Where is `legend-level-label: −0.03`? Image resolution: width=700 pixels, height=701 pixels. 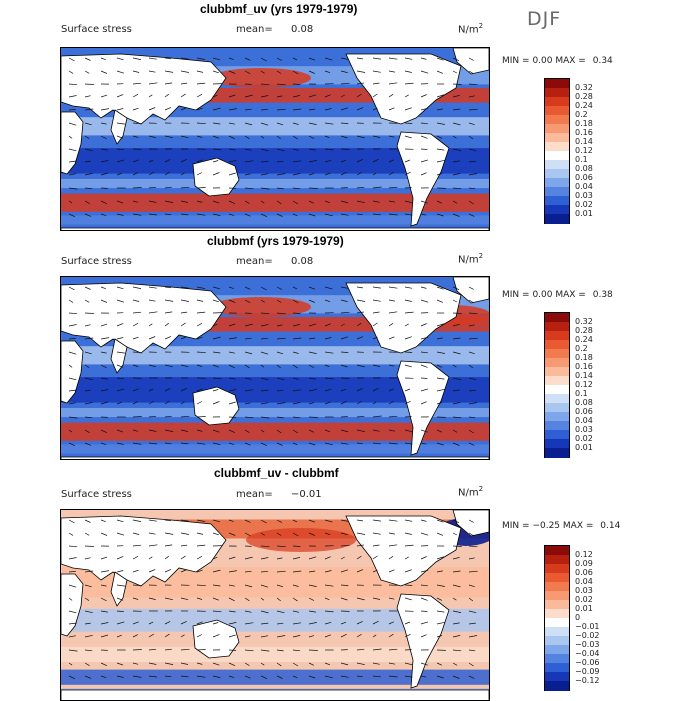 legend-level-label: −0.03 is located at coordinates (587, 645).